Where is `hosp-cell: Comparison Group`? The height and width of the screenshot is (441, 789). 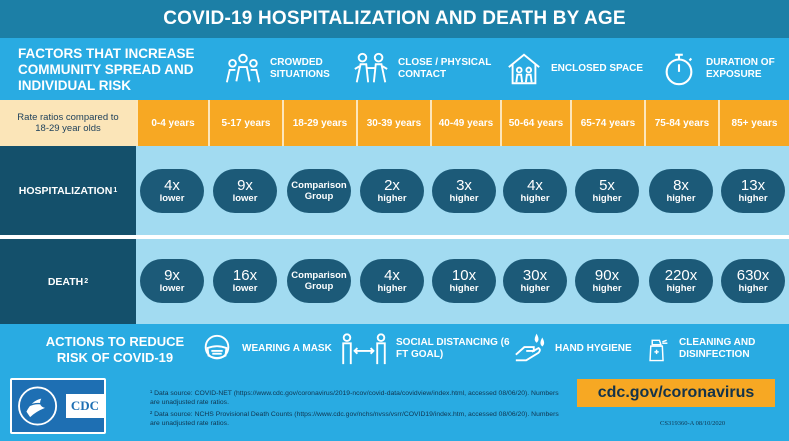
hosp-cell: Comparison Group is located at coordinates (319, 191).